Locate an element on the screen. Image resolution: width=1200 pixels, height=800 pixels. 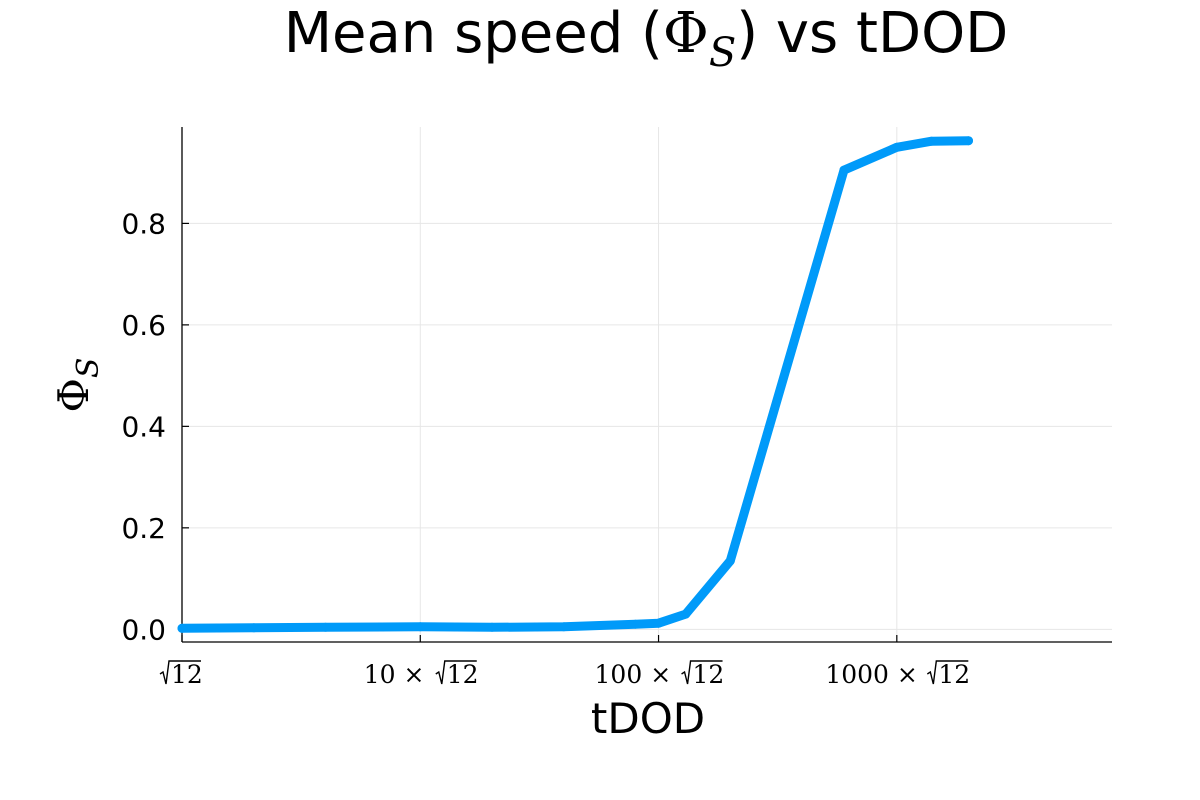
x-tick-prefix-3: 1000 × is located at coordinates (871, 674).